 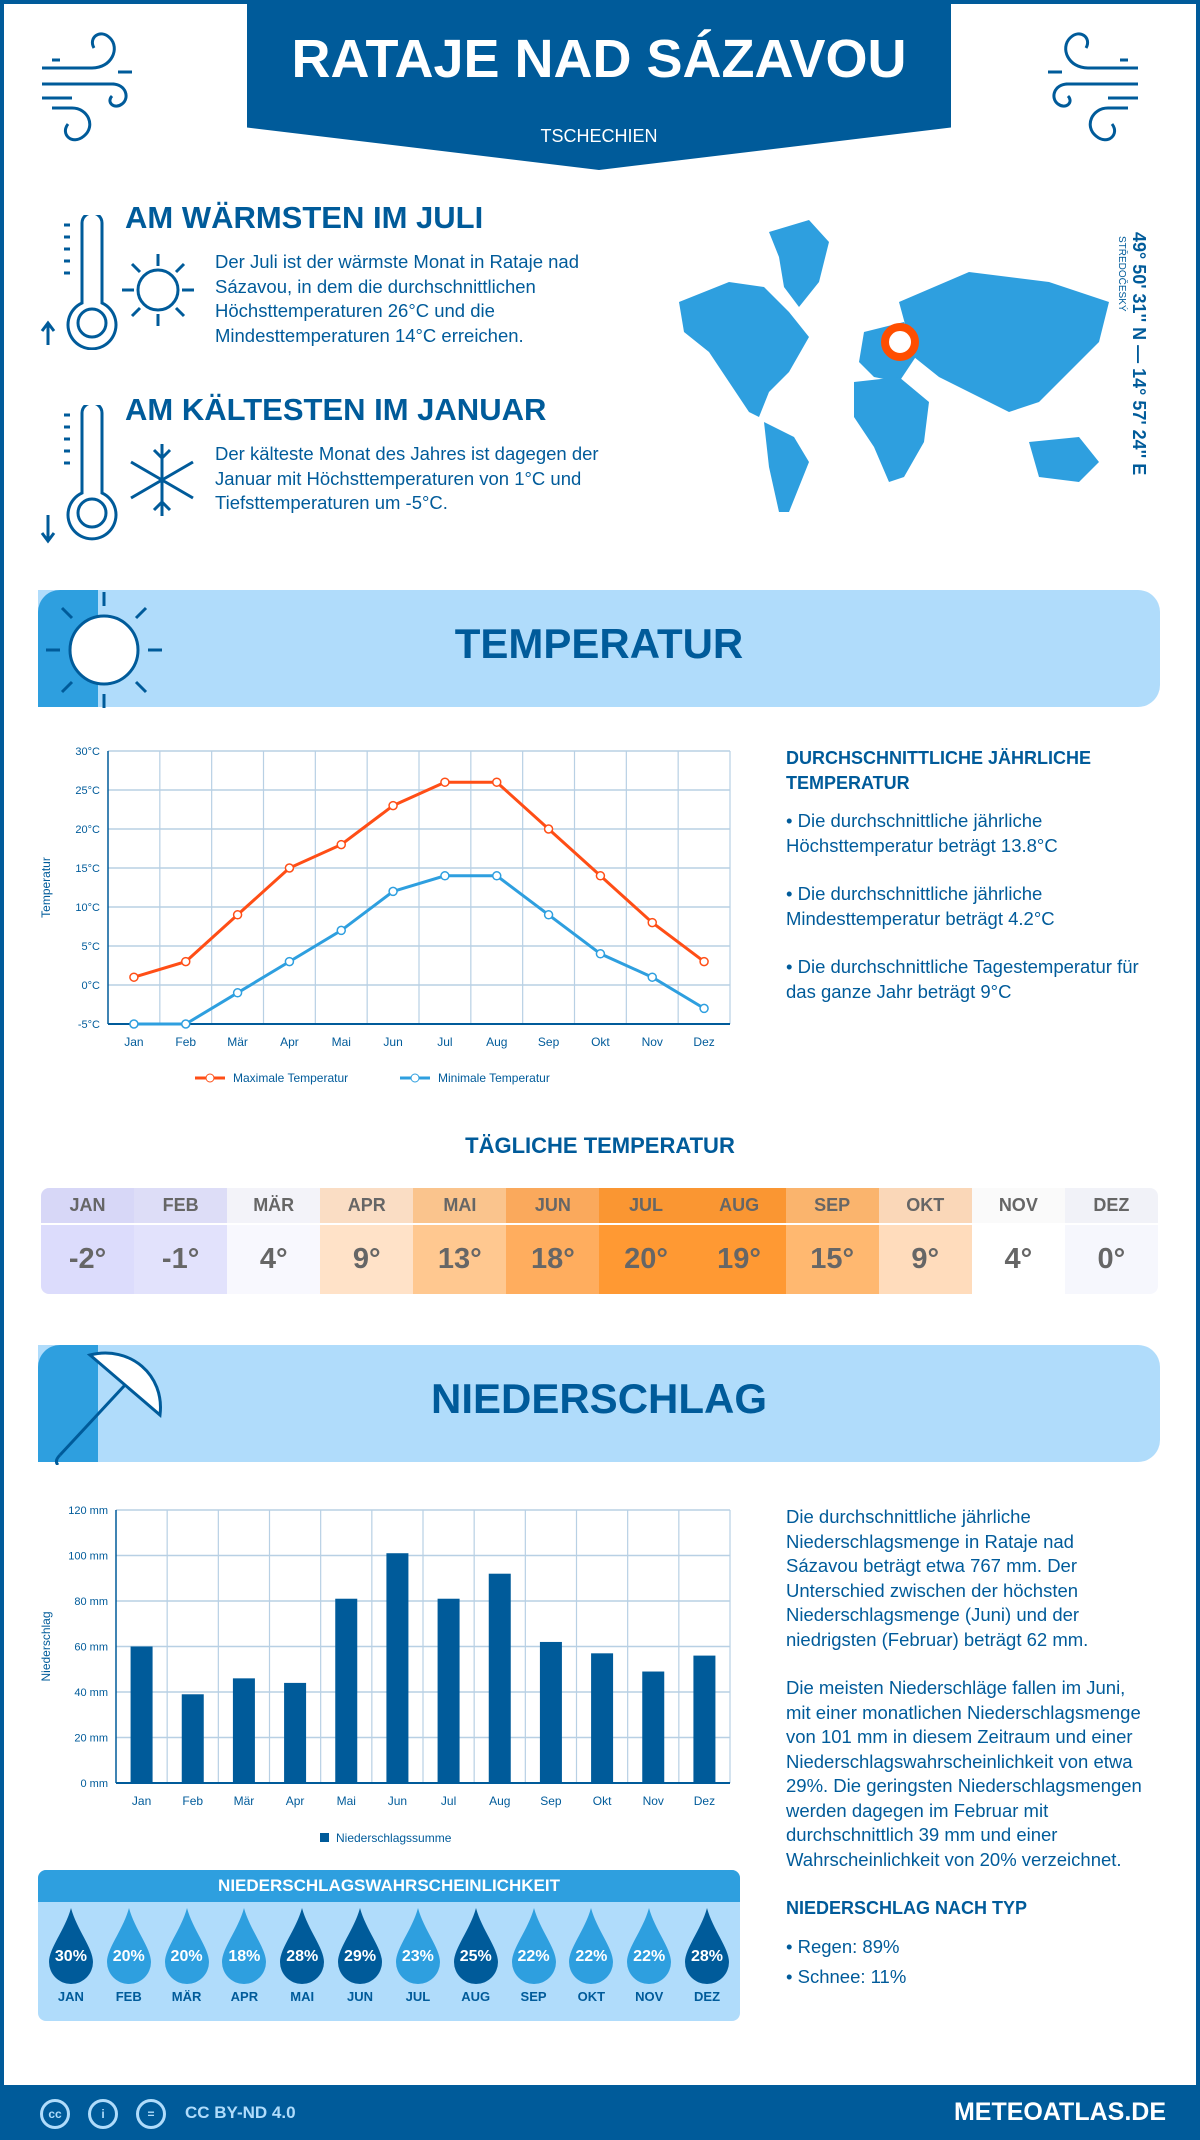 I want to click on daily-temp-column: MAI 13°, so click(x=460, y=1241).